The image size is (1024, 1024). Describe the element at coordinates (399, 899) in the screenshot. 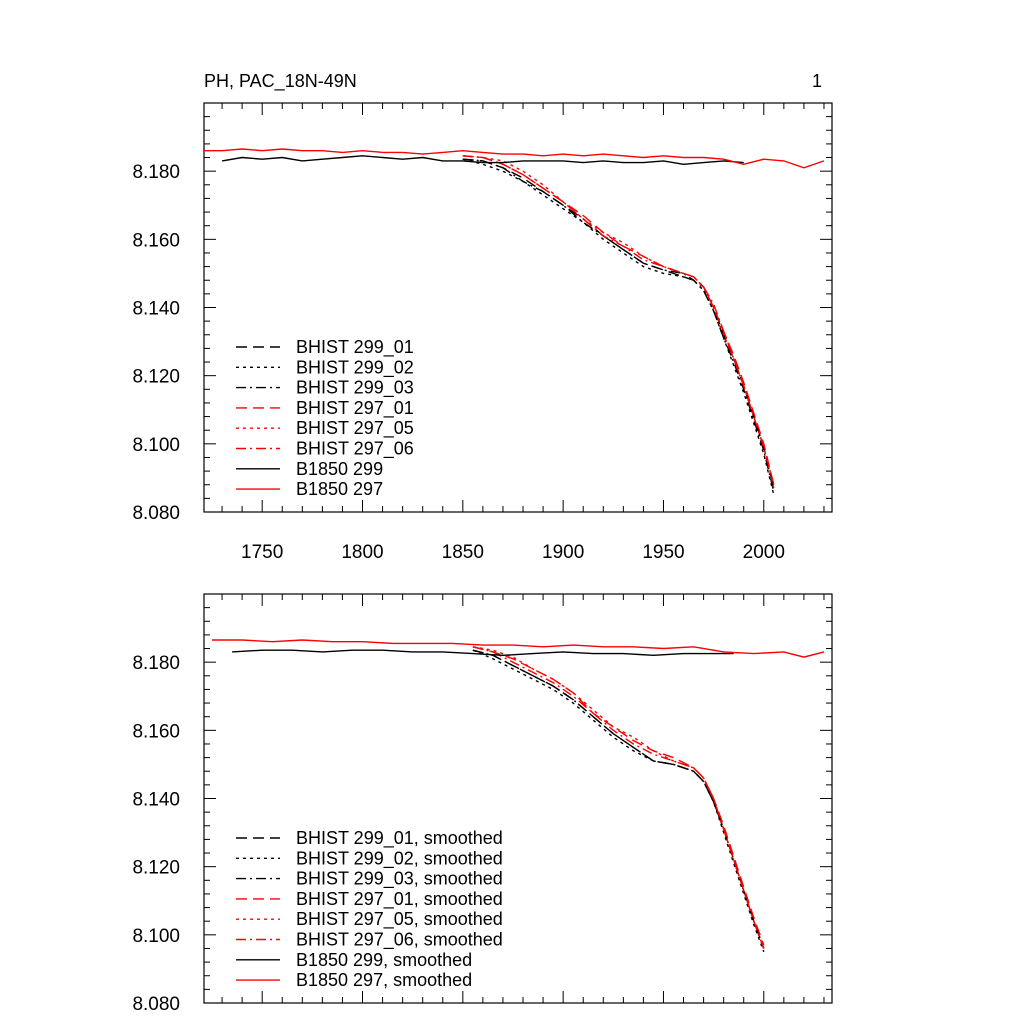

I see `legend-label: BHIST 297_01, smoothed` at that location.